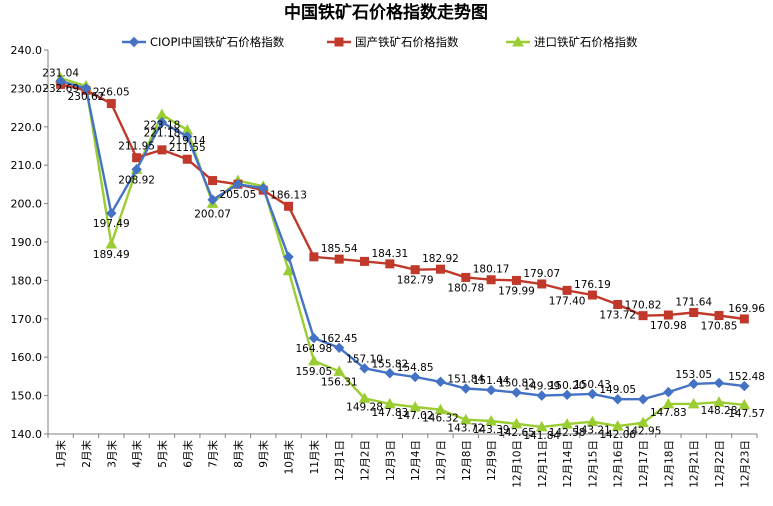 This screenshot has height=506, width=773. I want to click on legend-item-1: 国产铁矿石价格指数, so click(393, 42).